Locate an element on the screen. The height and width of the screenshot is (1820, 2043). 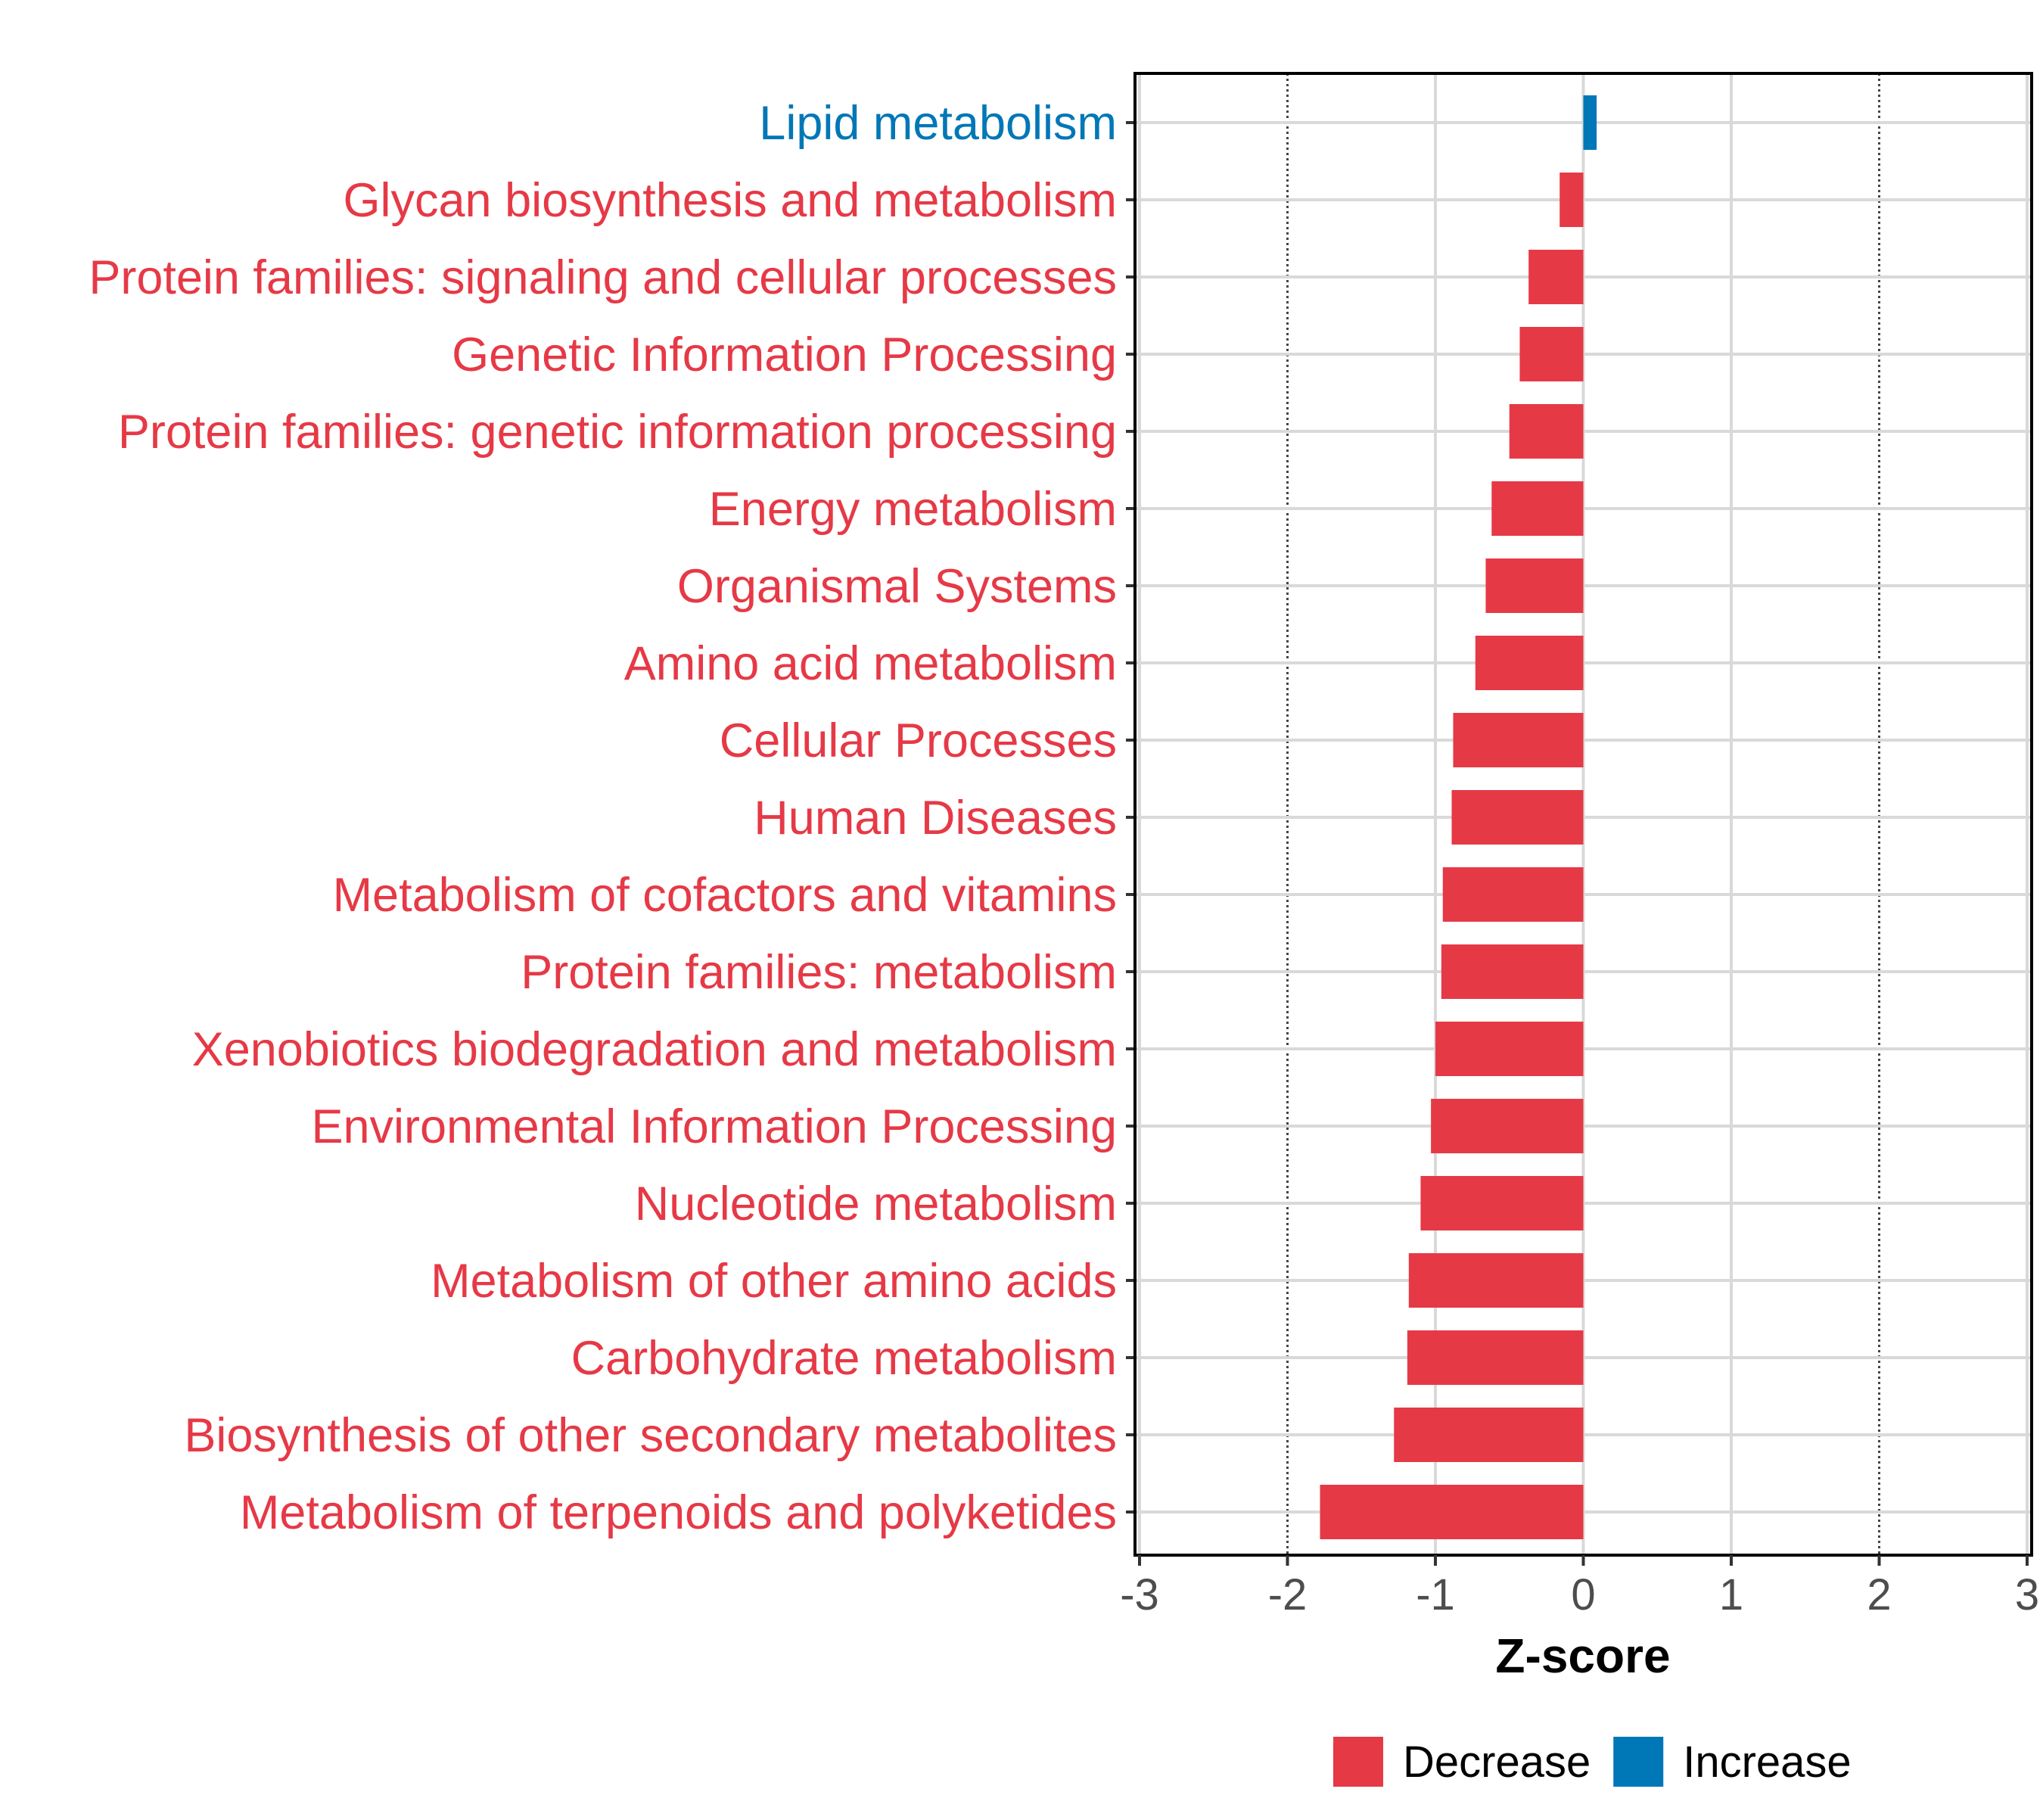
category-label: Lipid metabolism is located at coordinates (938, 123).